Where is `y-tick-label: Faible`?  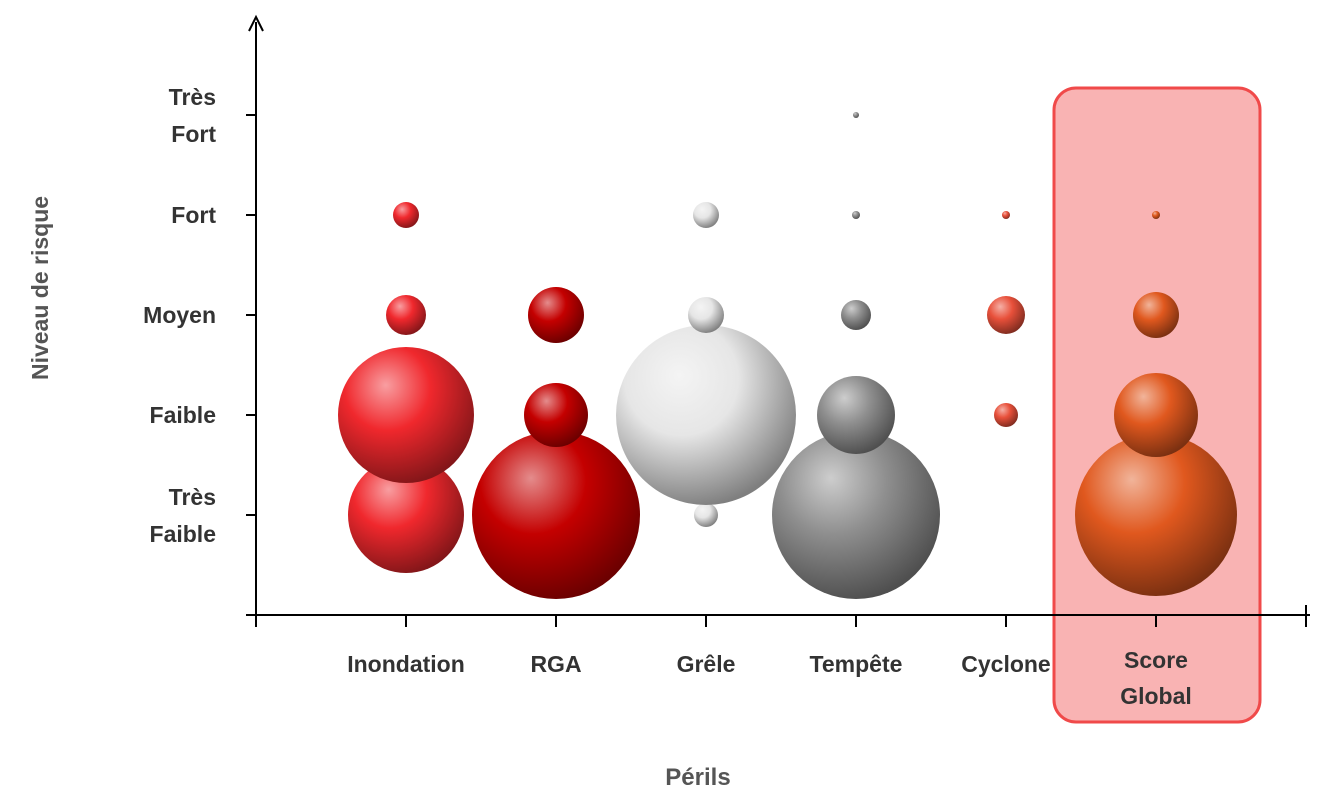 y-tick-label: Faible is located at coordinates (183, 415).